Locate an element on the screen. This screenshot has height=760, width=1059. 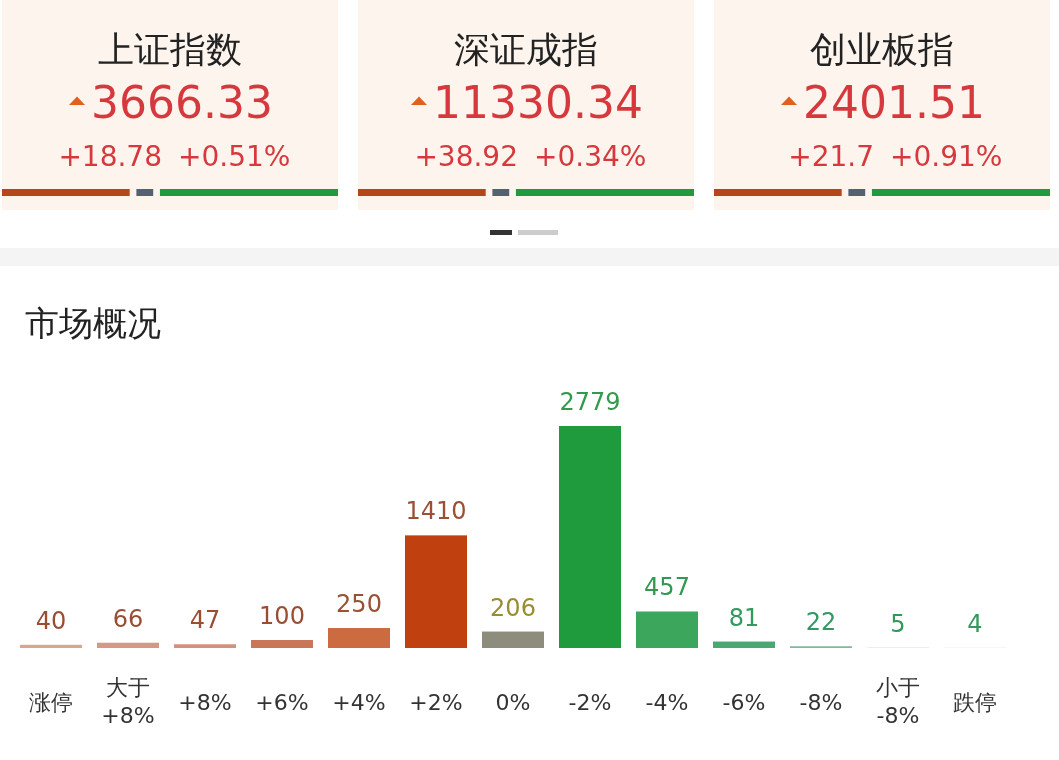
x-tick-label: -6% is located at coordinates (744, 702).